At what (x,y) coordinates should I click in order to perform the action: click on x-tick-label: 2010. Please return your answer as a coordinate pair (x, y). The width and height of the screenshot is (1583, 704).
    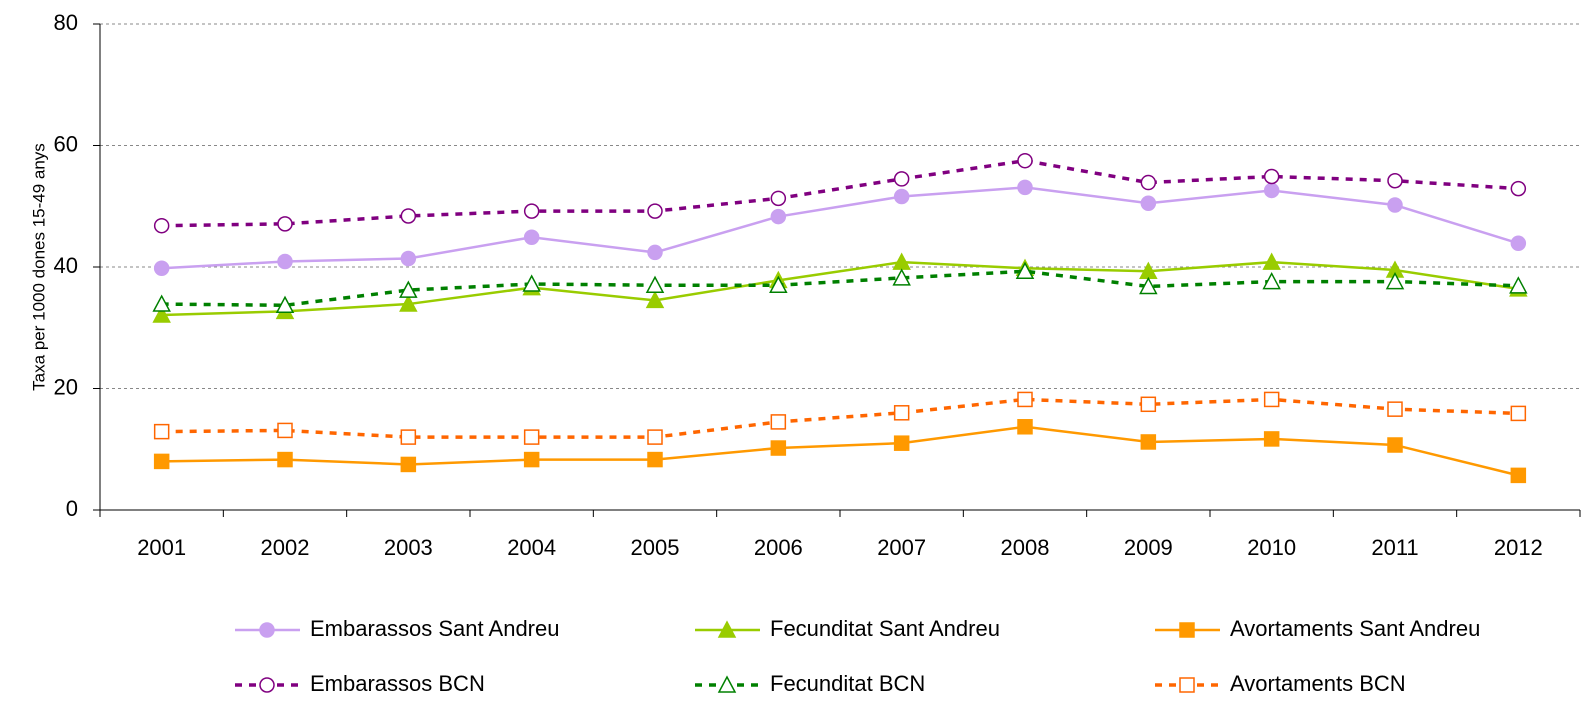
    Looking at the image, I should click on (1271, 547).